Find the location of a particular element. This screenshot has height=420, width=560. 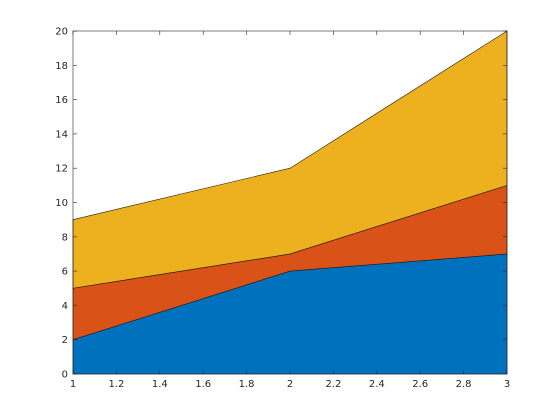

x-tick-label: 3 is located at coordinates (507, 384).